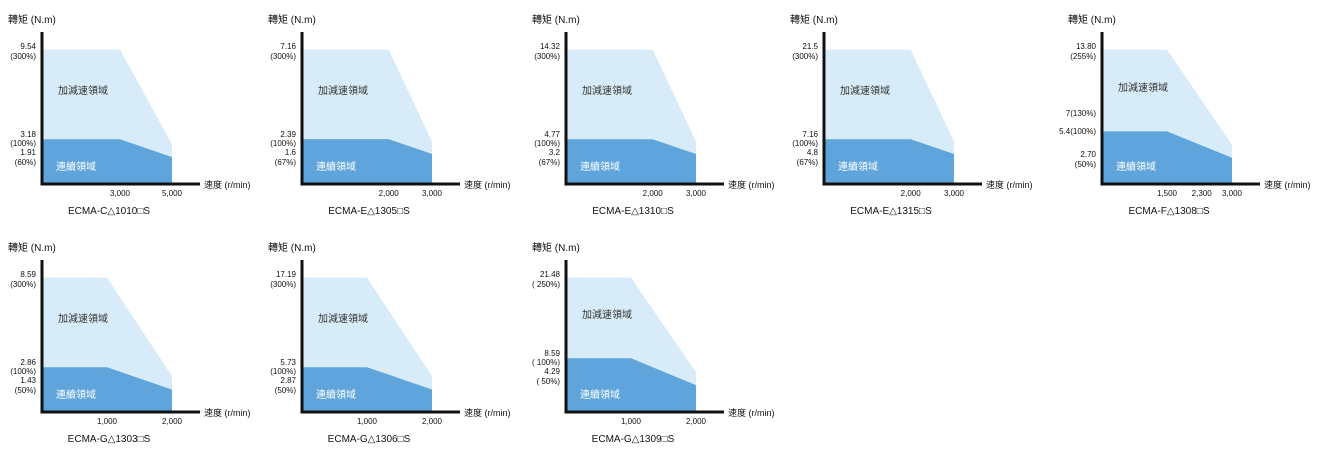  What do you see at coordinates (1201, 193) in the screenshot?
I see `x-tick-label: 2,300` at bounding box center [1201, 193].